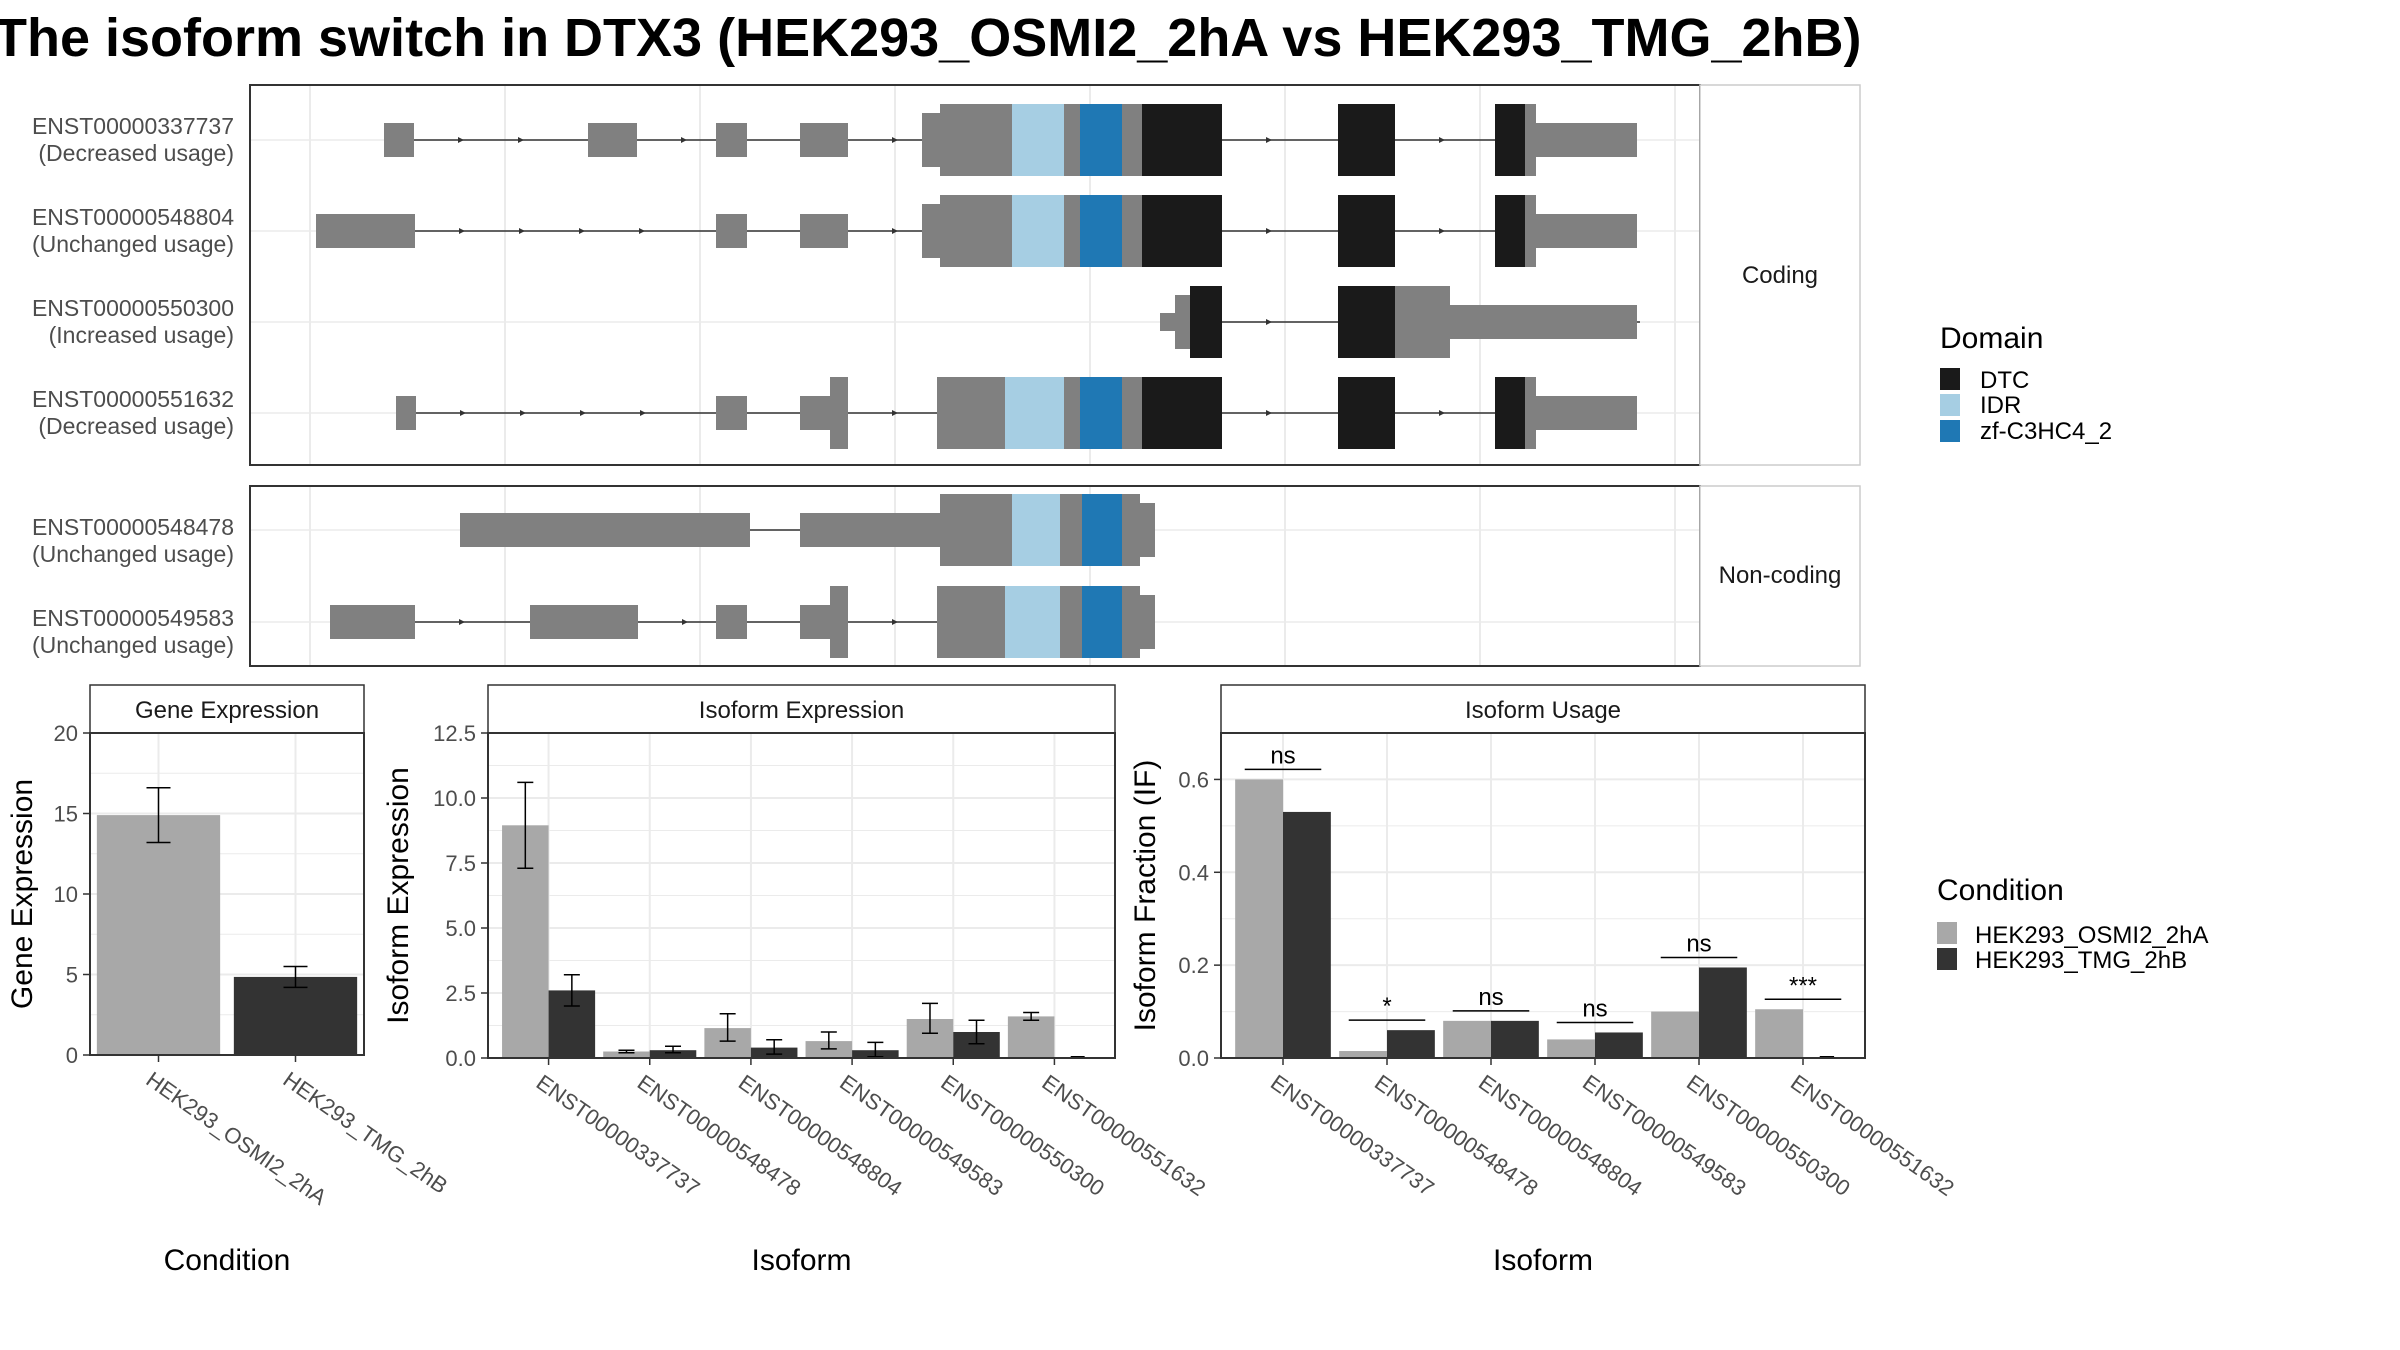  What do you see at coordinates (22, 894) in the screenshot?
I see `y-axis-title: Gene Expression` at bounding box center [22, 894].